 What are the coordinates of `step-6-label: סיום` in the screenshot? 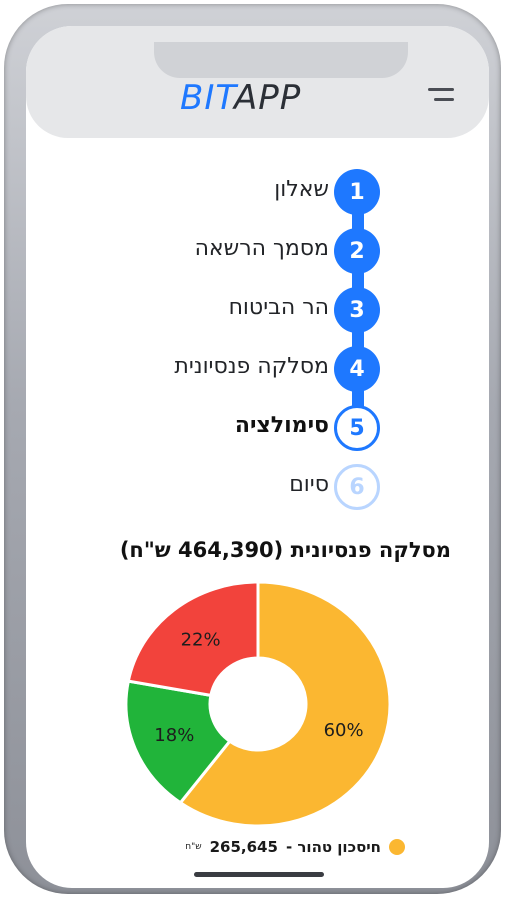 It's located at (309, 484).